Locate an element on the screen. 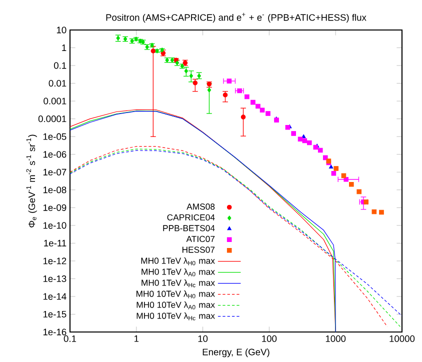 This screenshot has width=422, height=362. legend-label: MH0 10TeV λ$_{H0}$ max is located at coordinates (175, 294).